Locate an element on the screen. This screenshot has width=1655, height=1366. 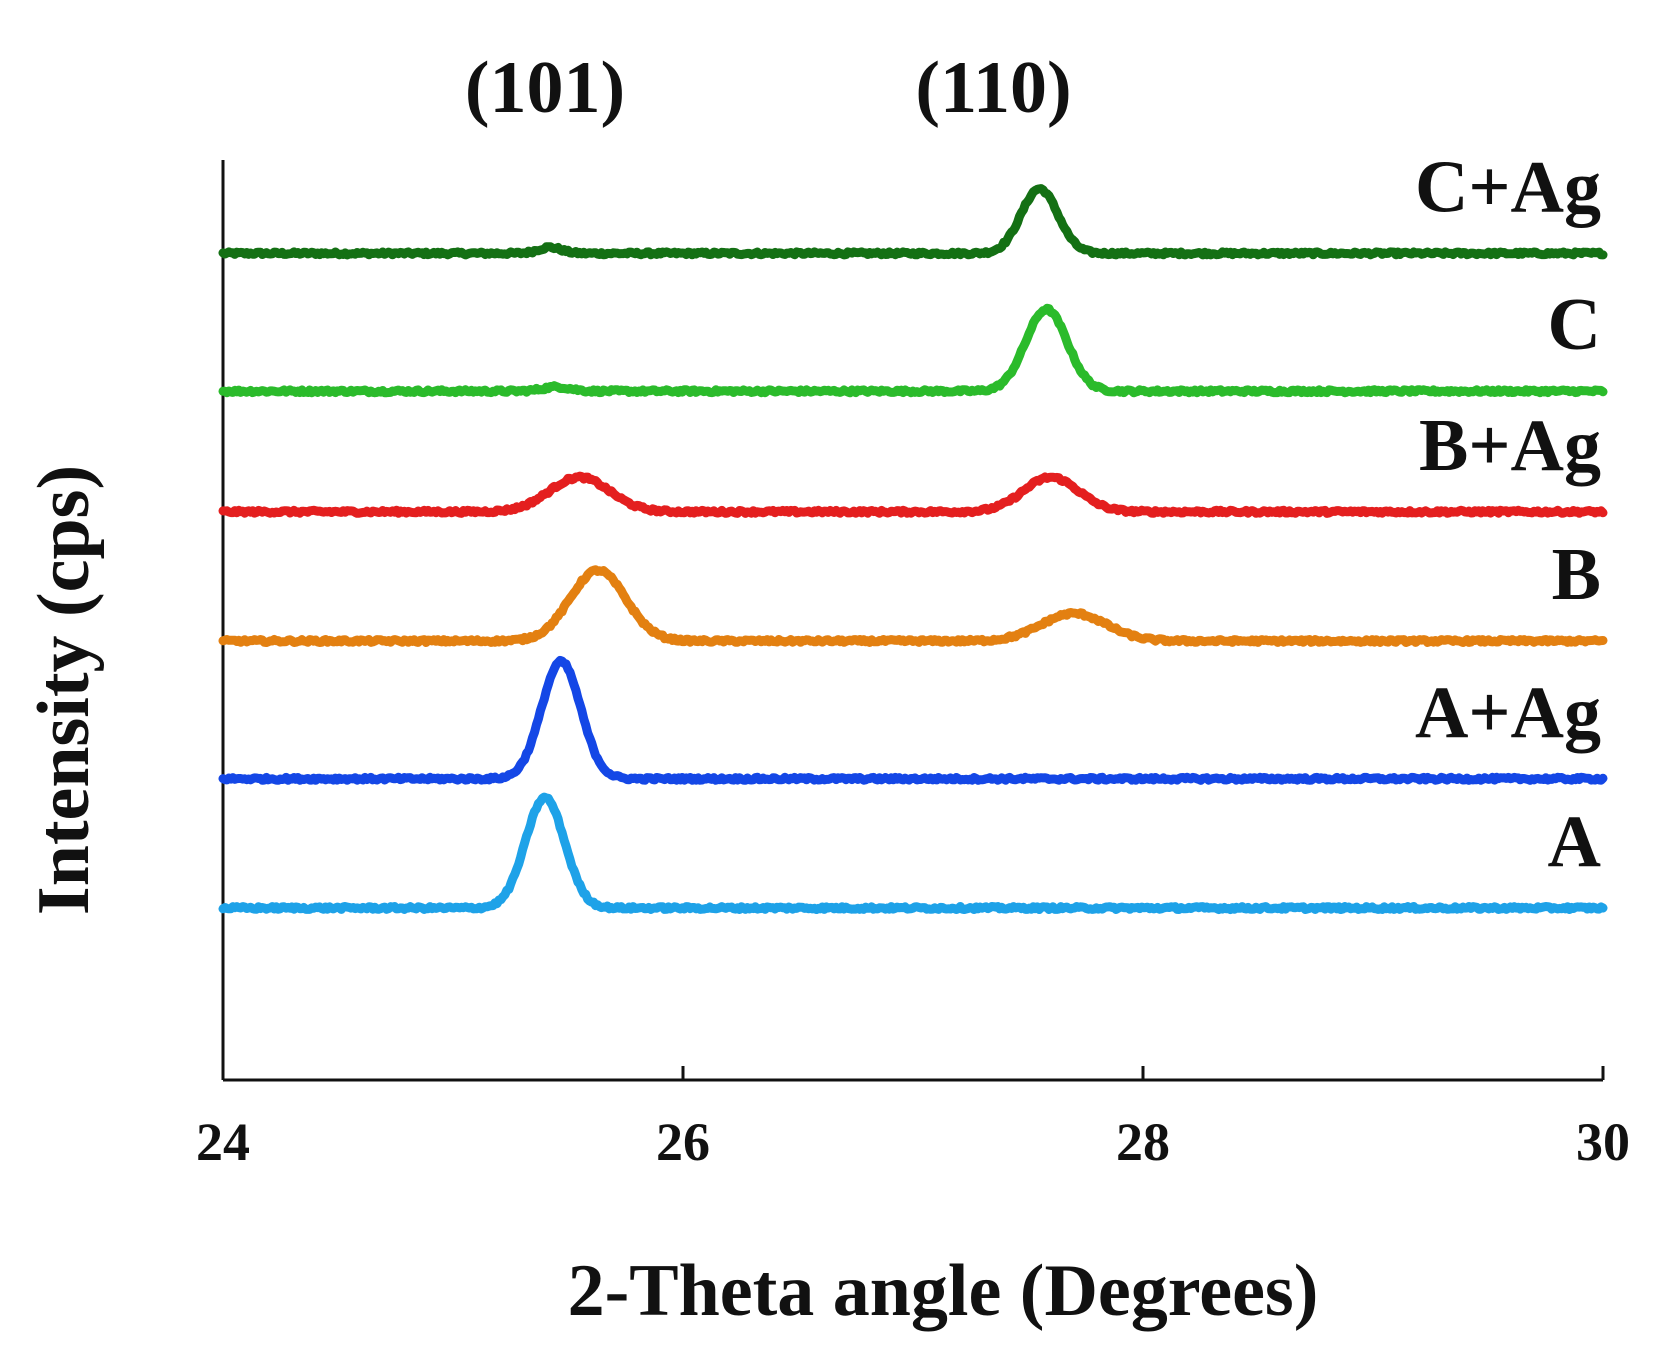
series-label-c-plus-ag: C+Ag is located at coordinates (1508, 187).